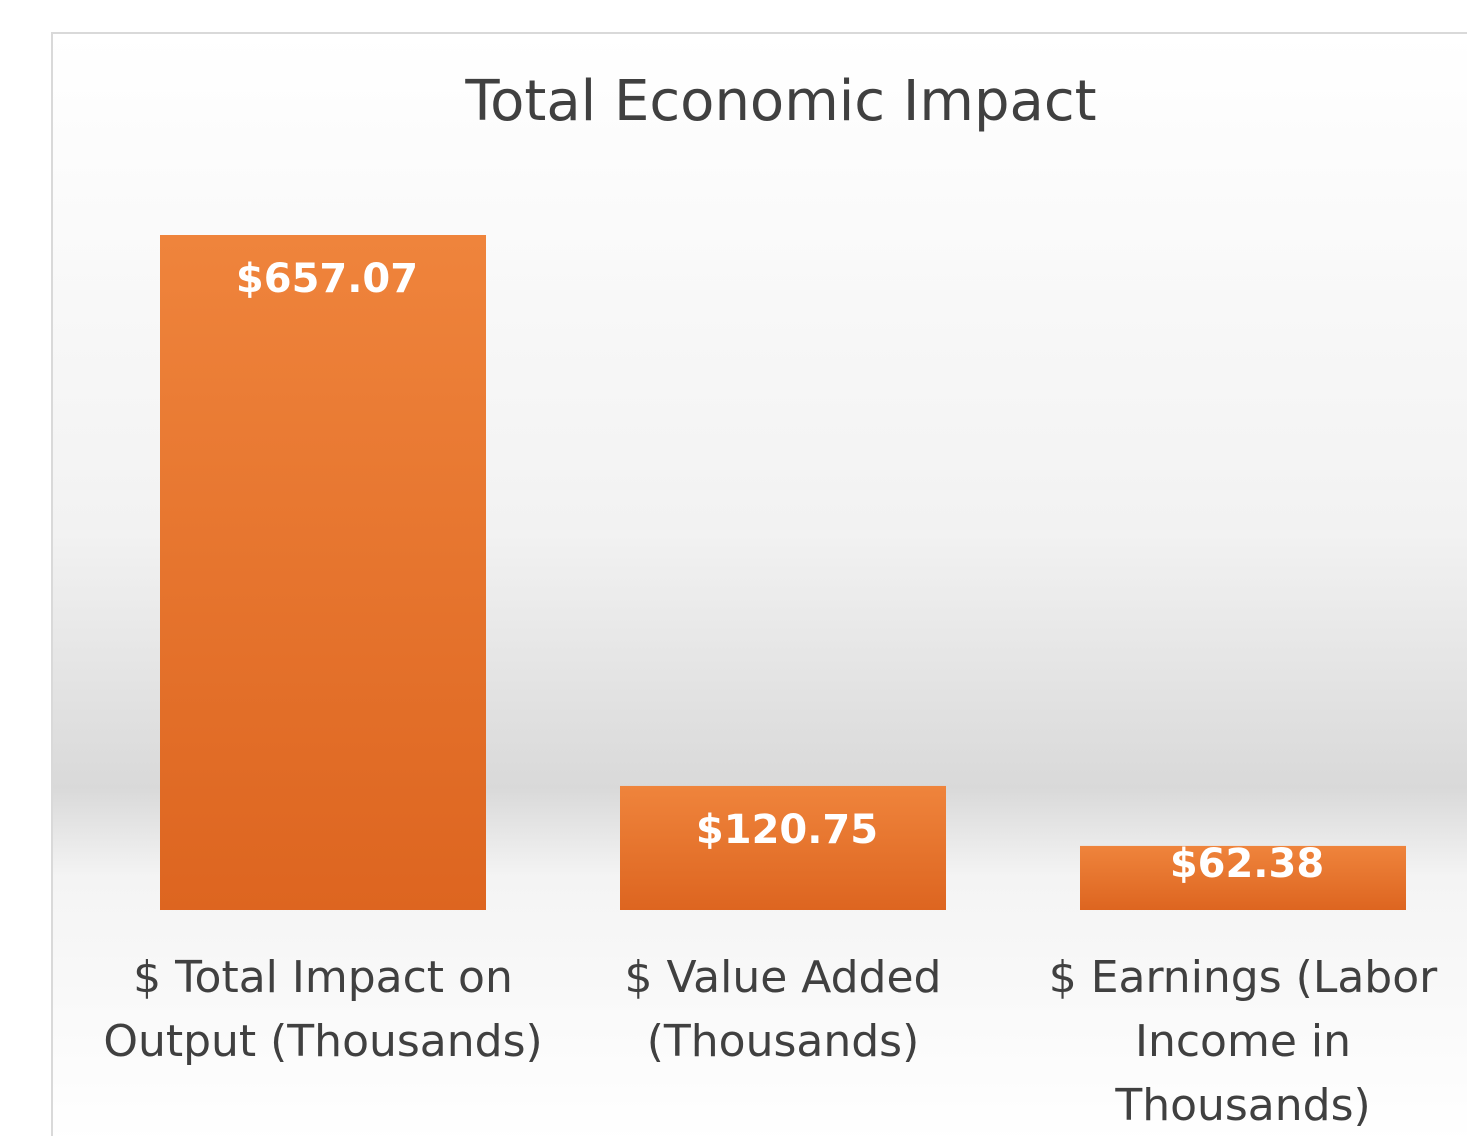 The image size is (1467, 1136). What do you see at coordinates (783, 1009) in the screenshot?
I see `x-tick-label: $ Value Added (Thousands)` at bounding box center [783, 1009].